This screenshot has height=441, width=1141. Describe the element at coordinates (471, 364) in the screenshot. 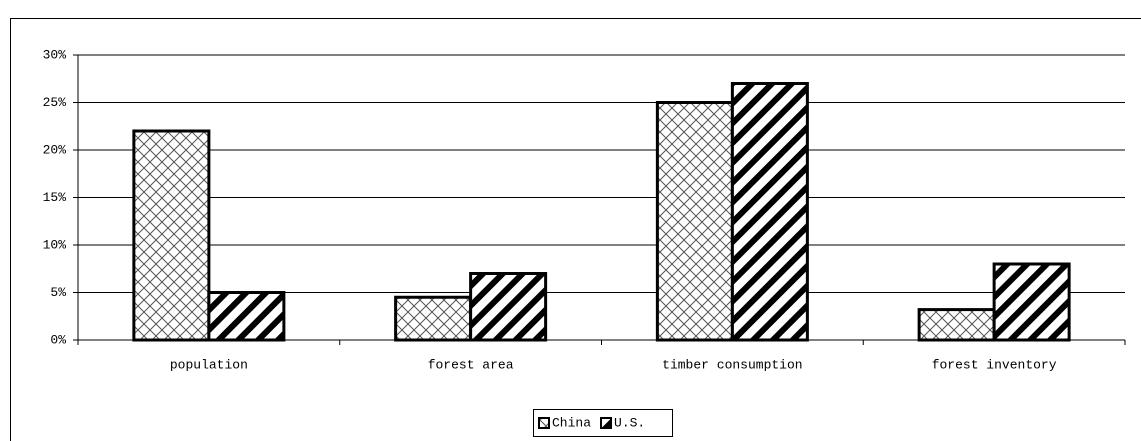

I see `x-tick-label: forest area` at that location.